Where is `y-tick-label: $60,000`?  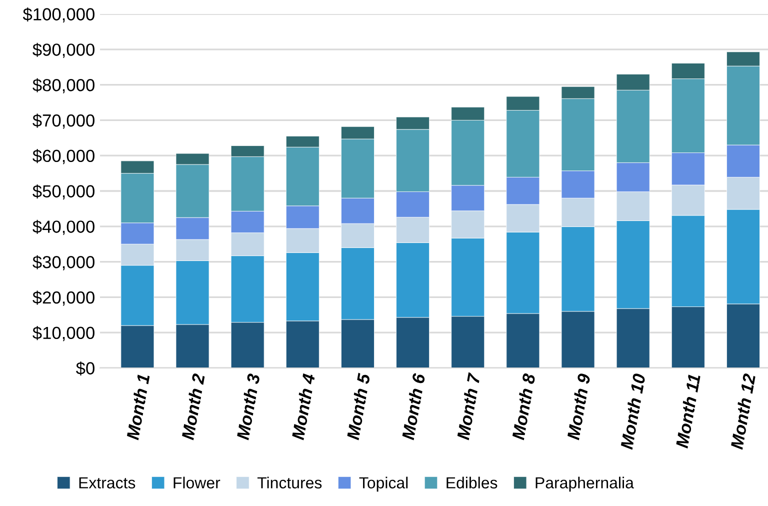
y-tick-label: $60,000 is located at coordinates (63, 156).